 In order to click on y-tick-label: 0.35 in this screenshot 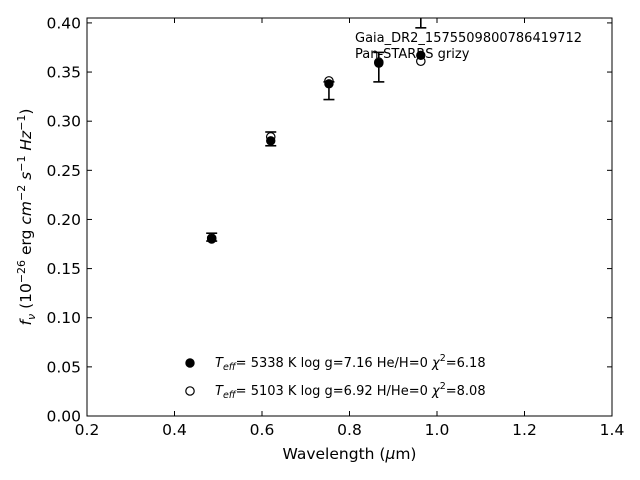, I will do `click(63, 73)`.